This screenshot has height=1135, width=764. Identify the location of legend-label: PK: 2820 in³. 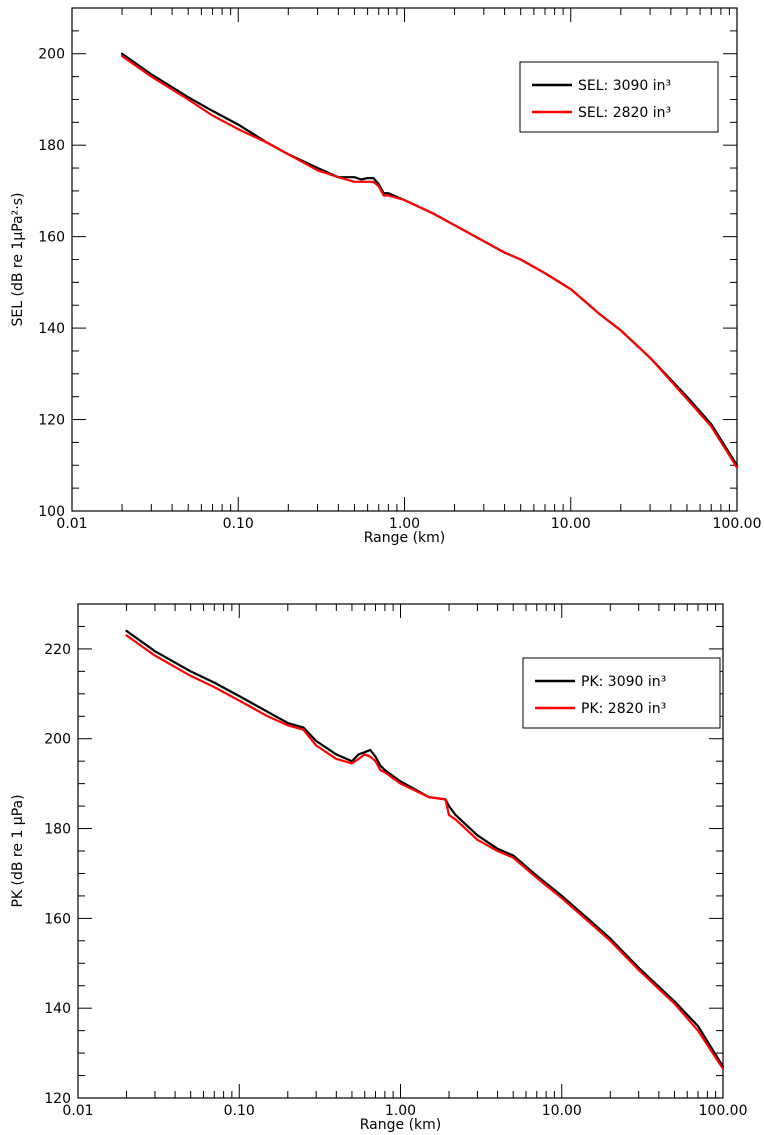
(623, 709).